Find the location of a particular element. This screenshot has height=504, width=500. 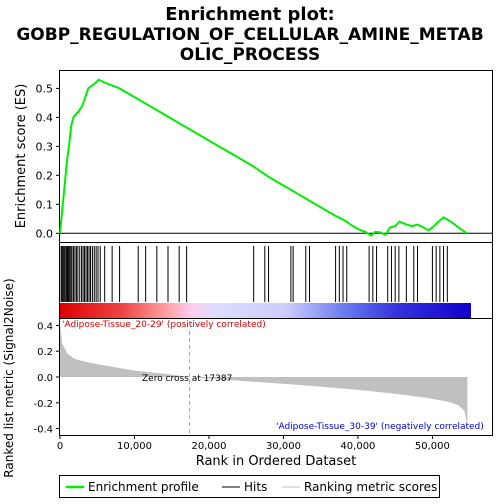

es-y-axis-label: Enrichment score (ES) is located at coordinates (21, 156).